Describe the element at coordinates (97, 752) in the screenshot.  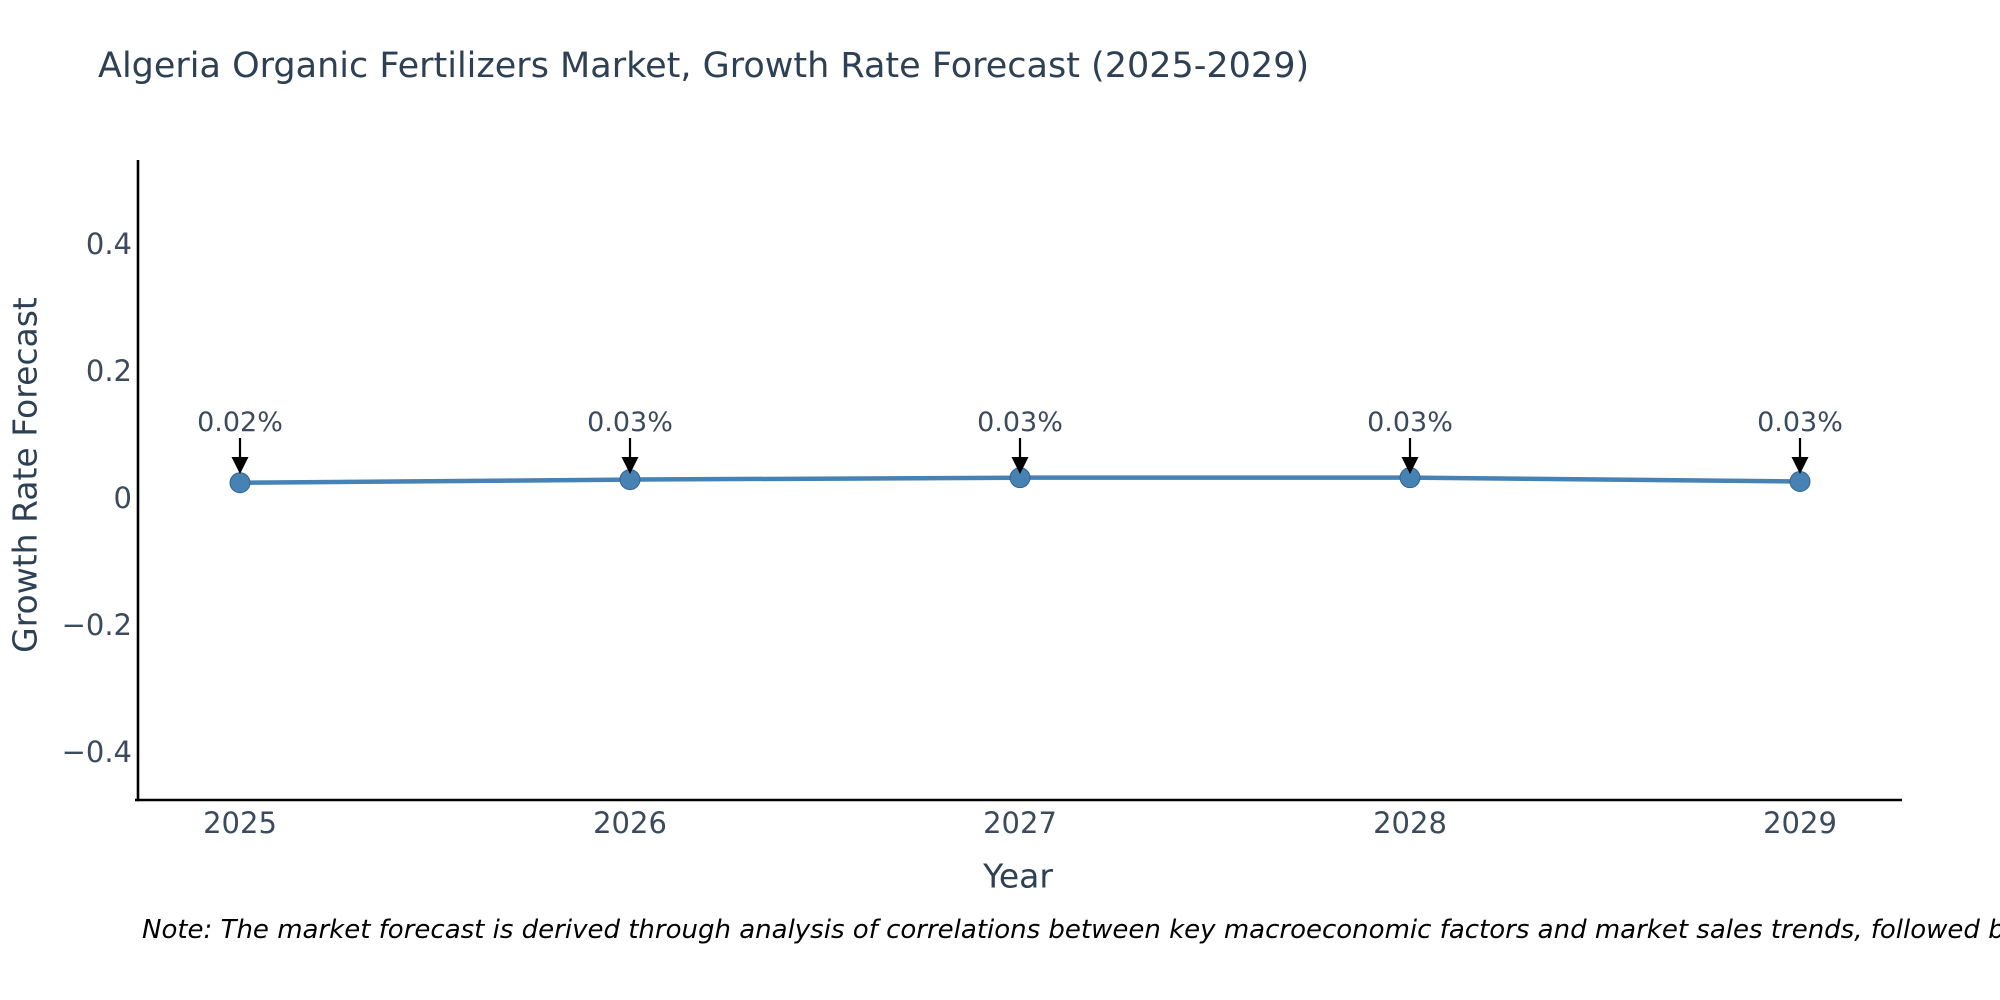
I see `y-tick-label: −0.4` at that location.